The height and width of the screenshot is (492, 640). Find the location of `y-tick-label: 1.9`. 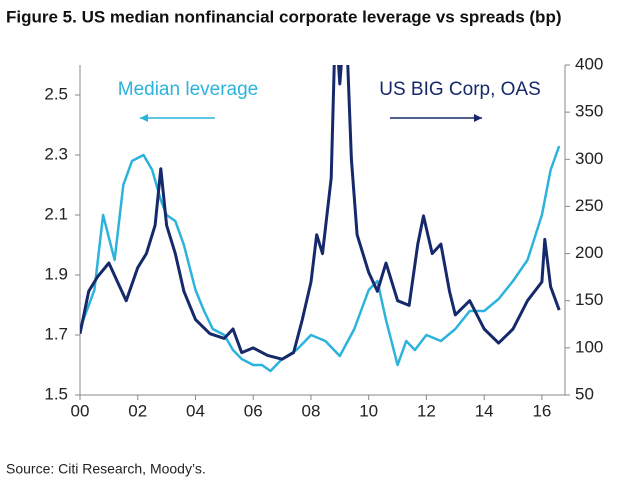

y-tick-label: 1.9 is located at coordinates (56, 273).